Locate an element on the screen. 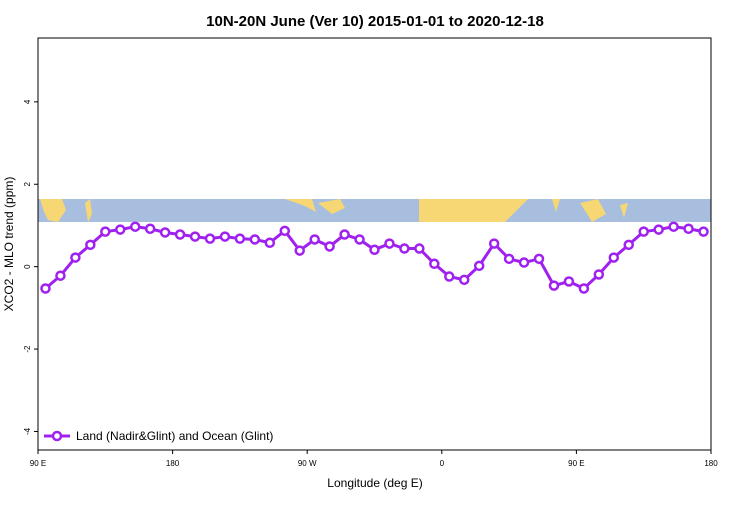 The width and height of the screenshot is (750, 505). series-line is located at coordinates (374, 258).